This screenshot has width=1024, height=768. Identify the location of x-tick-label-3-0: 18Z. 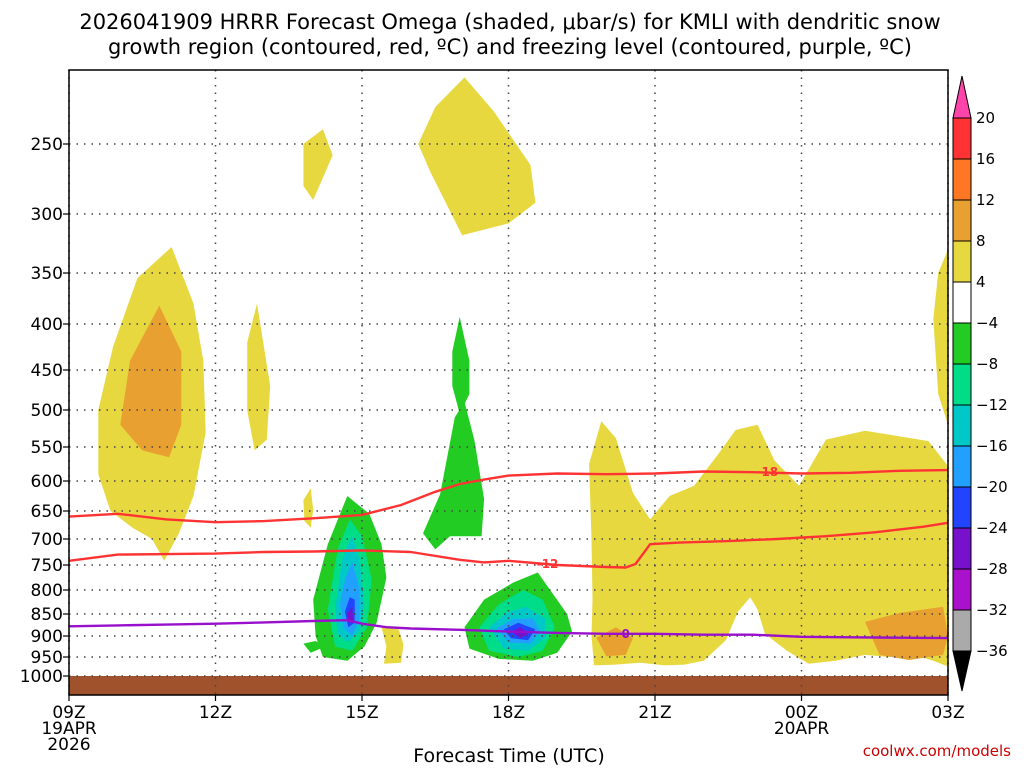
(508, 713).